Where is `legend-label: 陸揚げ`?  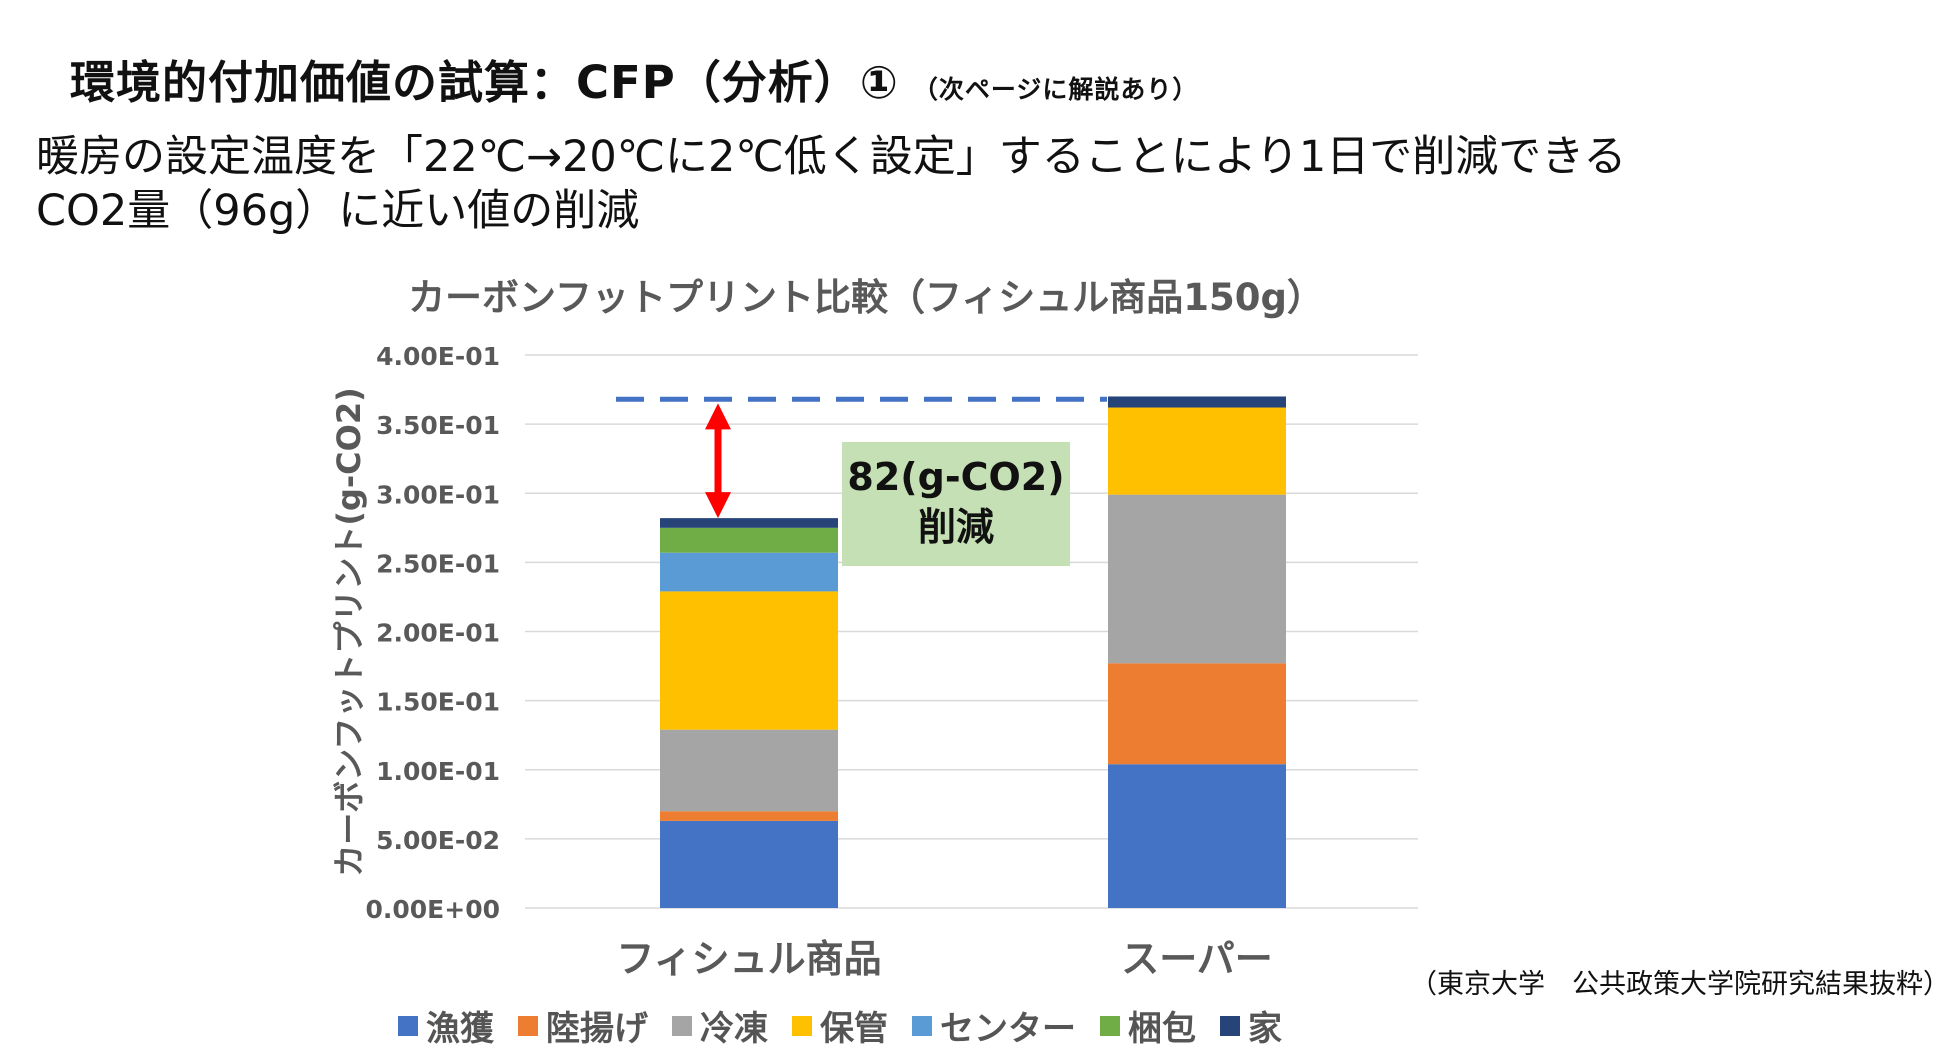
legend-label: 陸揚げ is located at coordinates (597, 1029).